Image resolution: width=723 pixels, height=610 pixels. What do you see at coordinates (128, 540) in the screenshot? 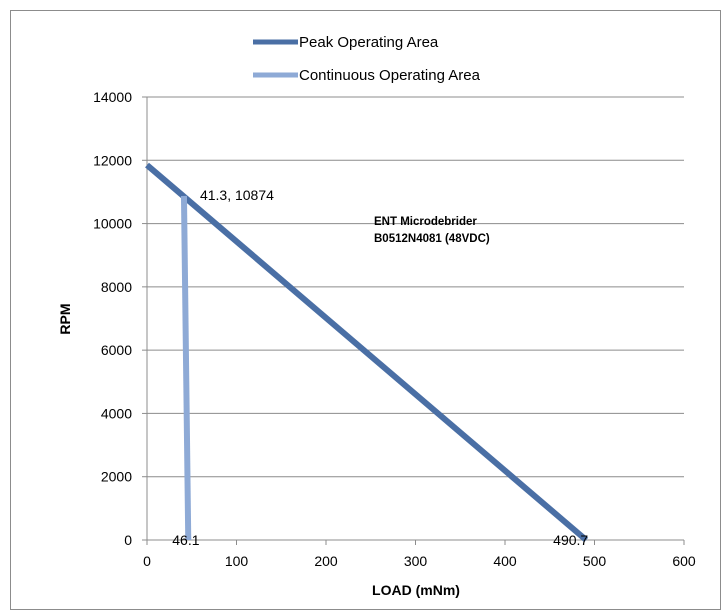
I see `y-tick-label: 0` at bounding box center [128, 540].